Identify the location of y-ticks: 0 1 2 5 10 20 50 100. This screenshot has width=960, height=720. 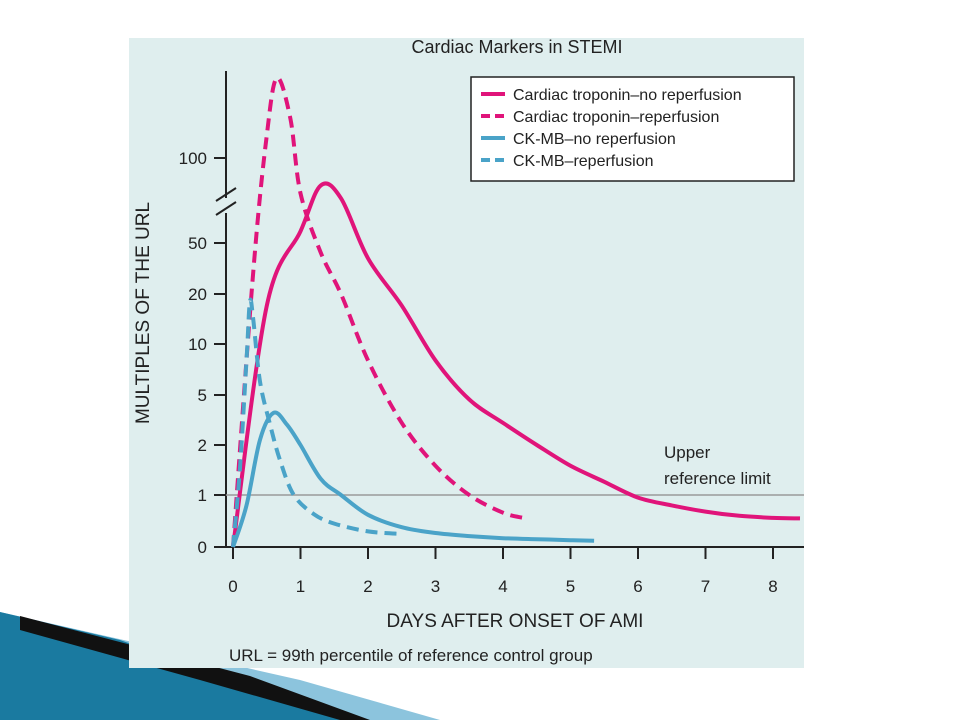
(202, 353).